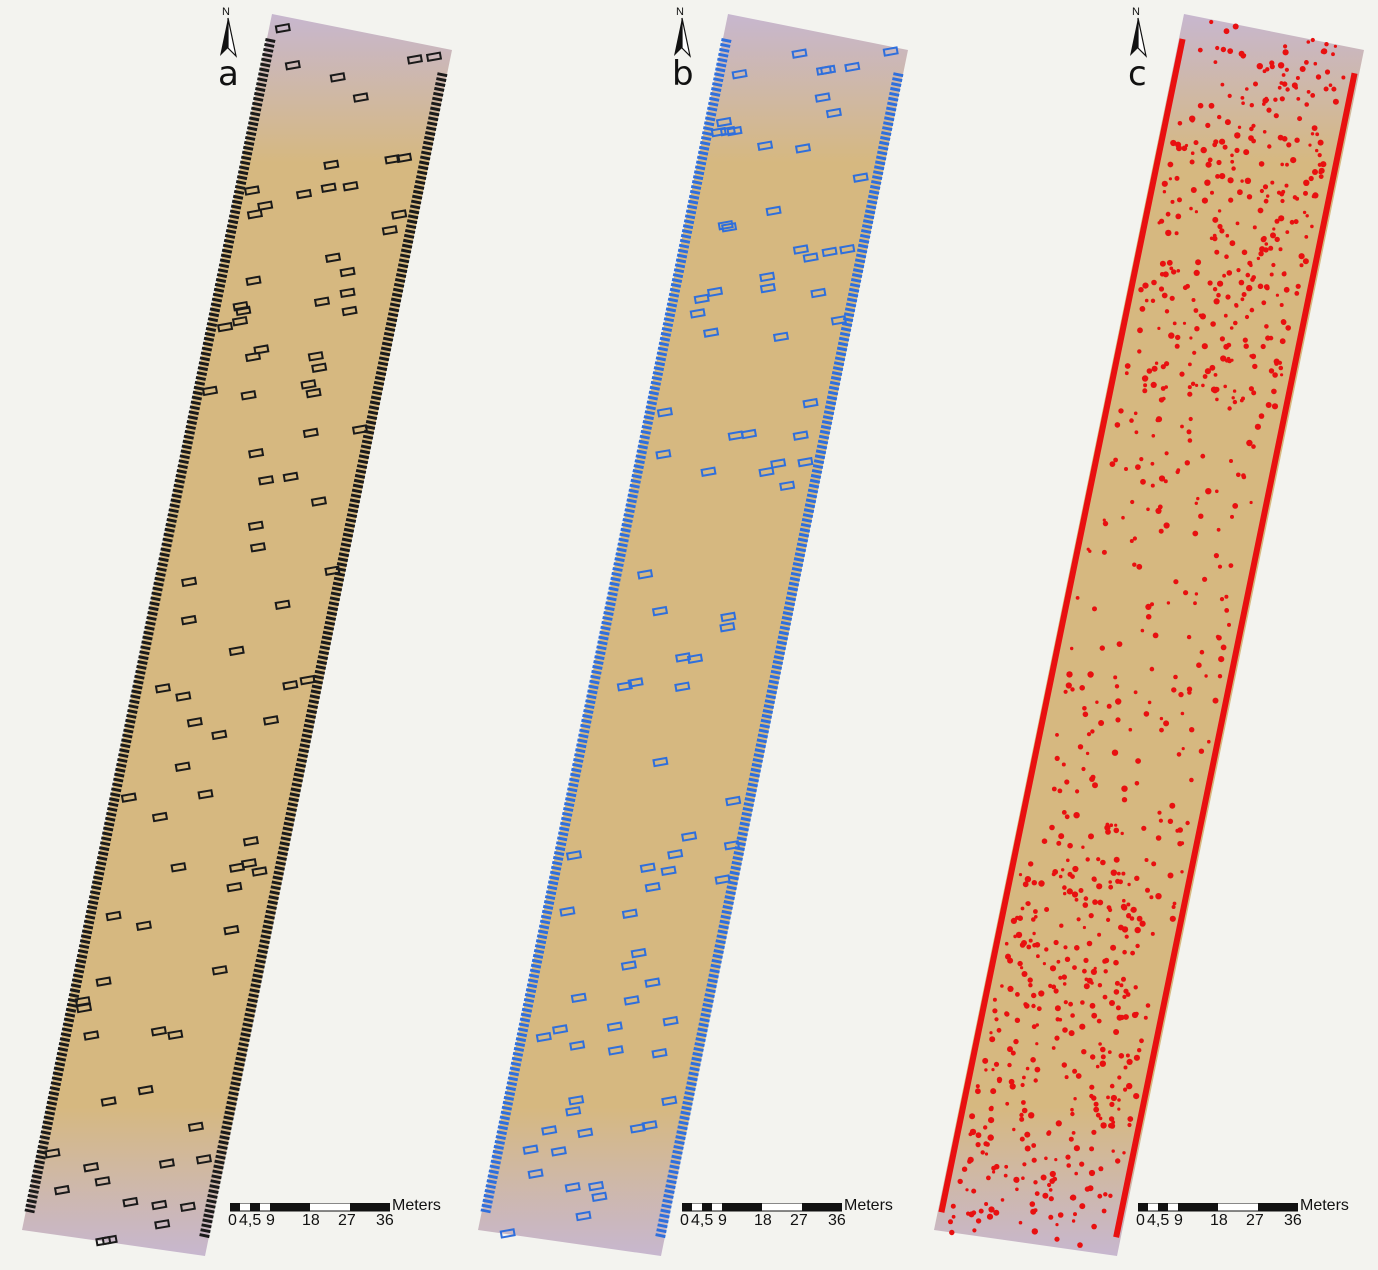  What do you see at coordinates (680, 12) in the screenshot?
I see `north-label: N` at bounding box center [680, 12].